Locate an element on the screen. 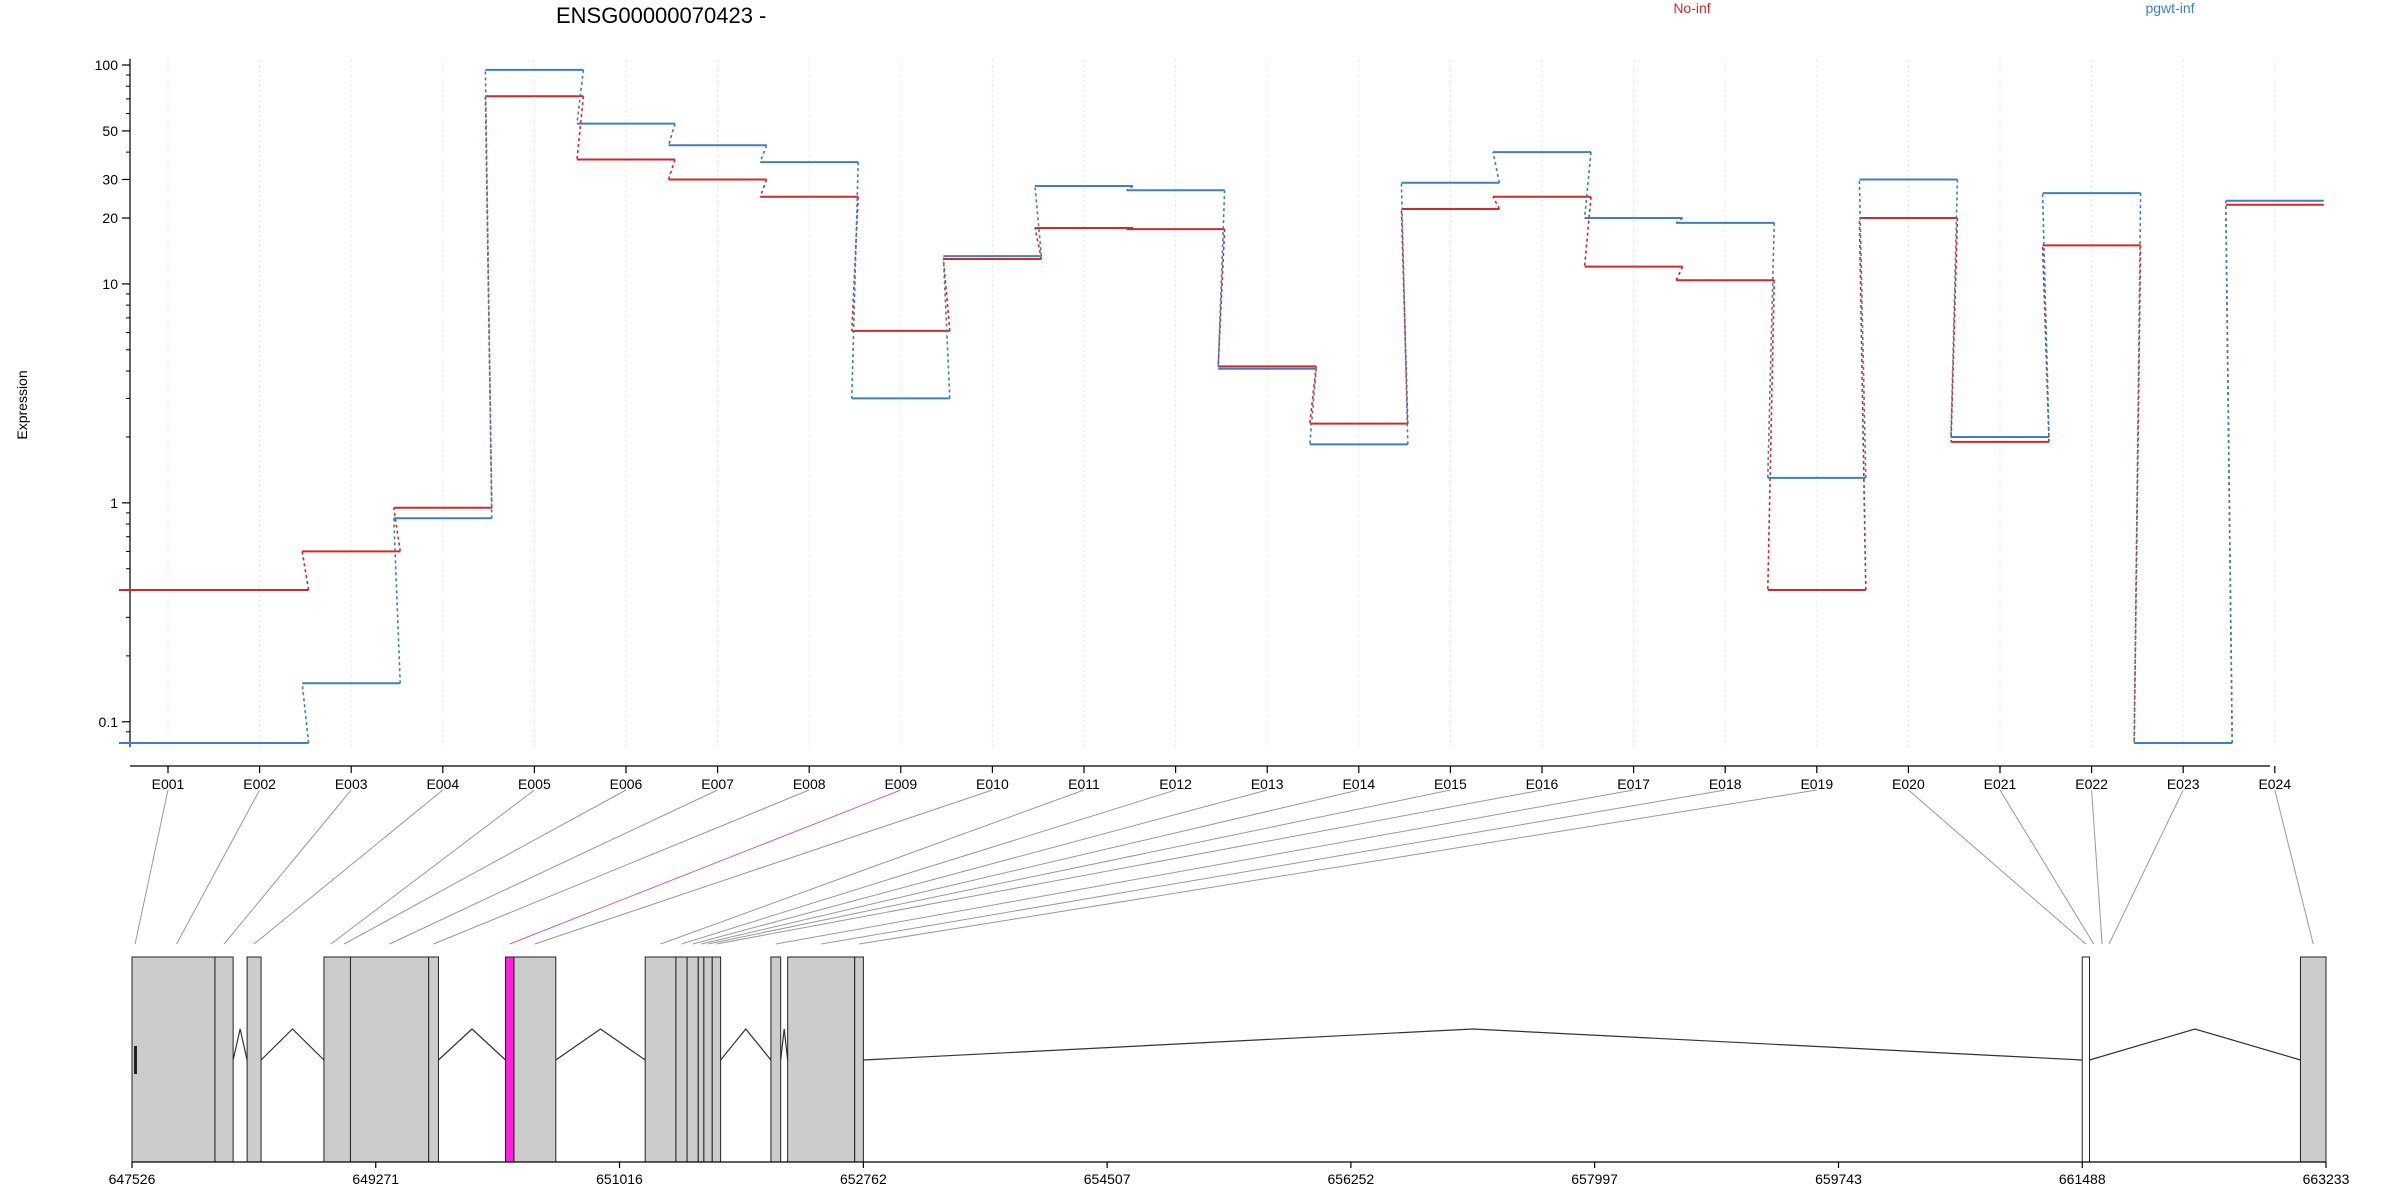 The image size is (2400, 1200). connector-E015 is located at coordinates (1079, 867).